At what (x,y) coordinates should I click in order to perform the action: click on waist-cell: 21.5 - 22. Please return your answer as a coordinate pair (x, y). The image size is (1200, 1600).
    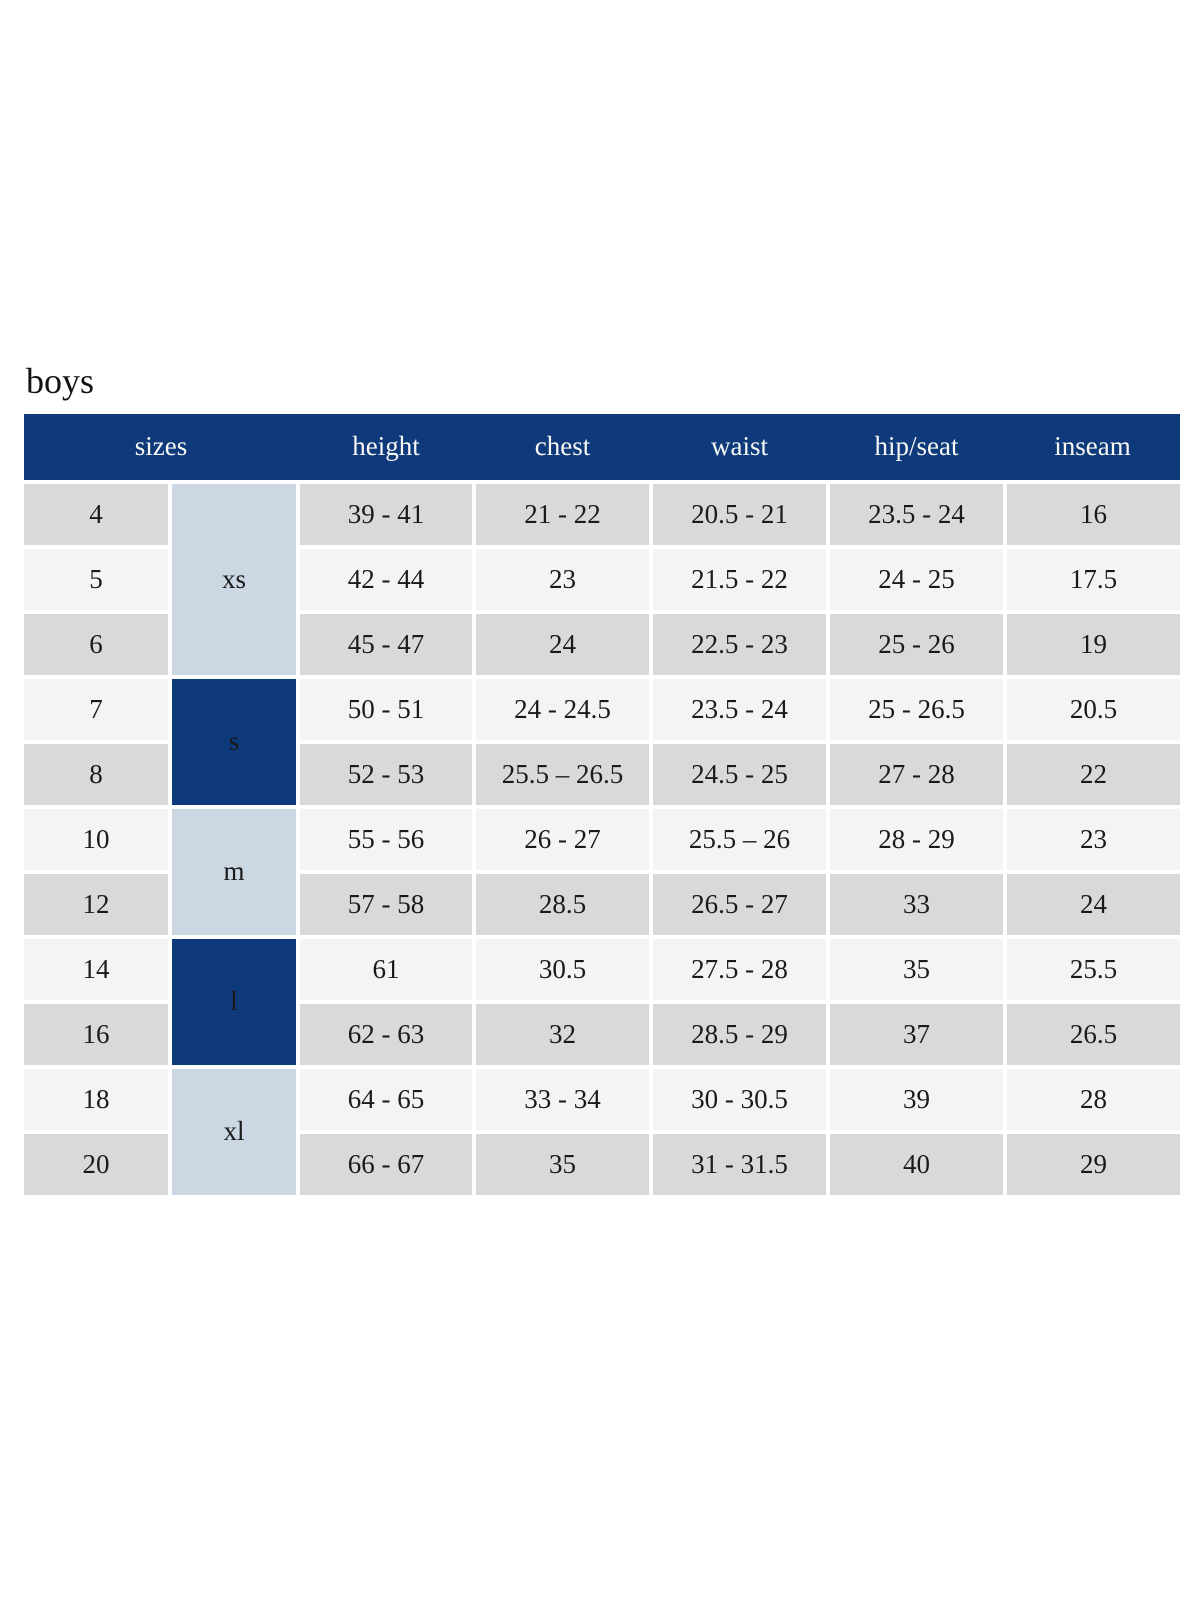
    Looking at the image, I should click on (739, 578).